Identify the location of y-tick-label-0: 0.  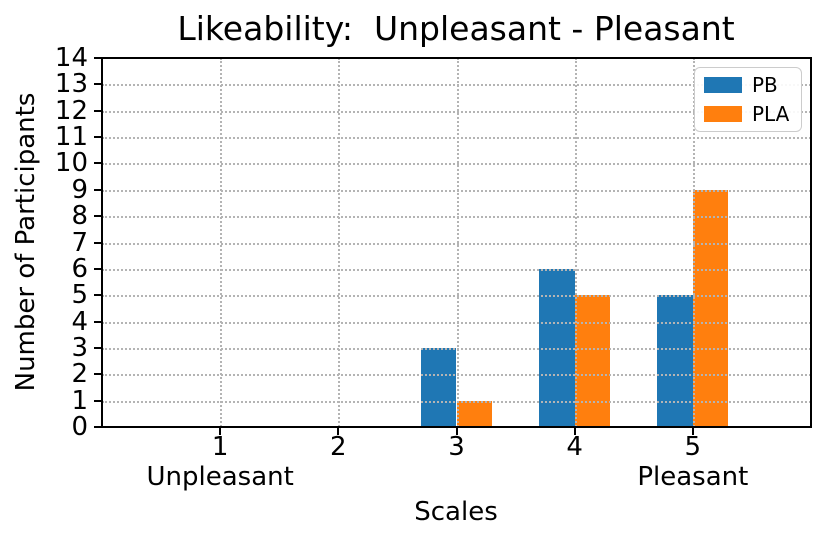
(79, 427).